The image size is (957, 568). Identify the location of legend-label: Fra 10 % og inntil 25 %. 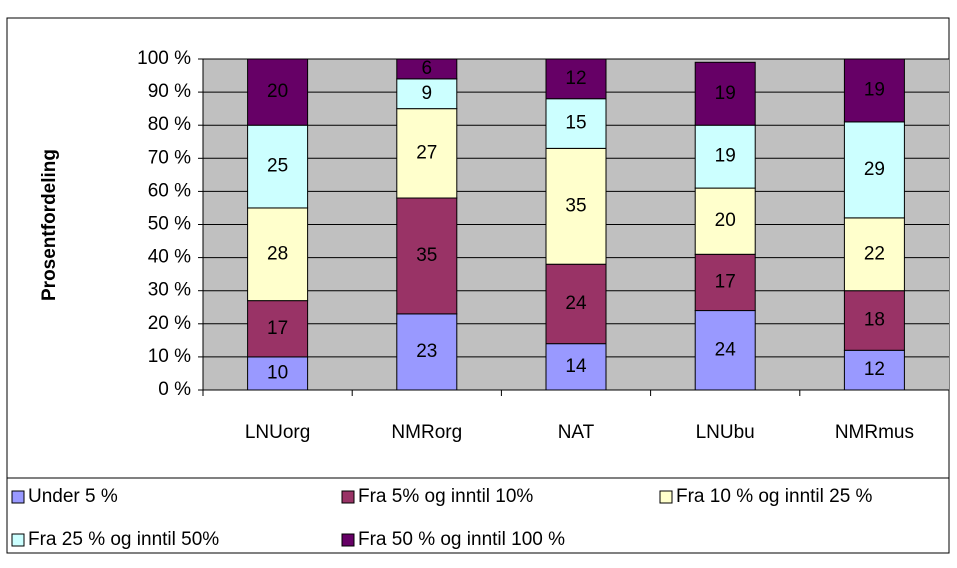
(774, 496).